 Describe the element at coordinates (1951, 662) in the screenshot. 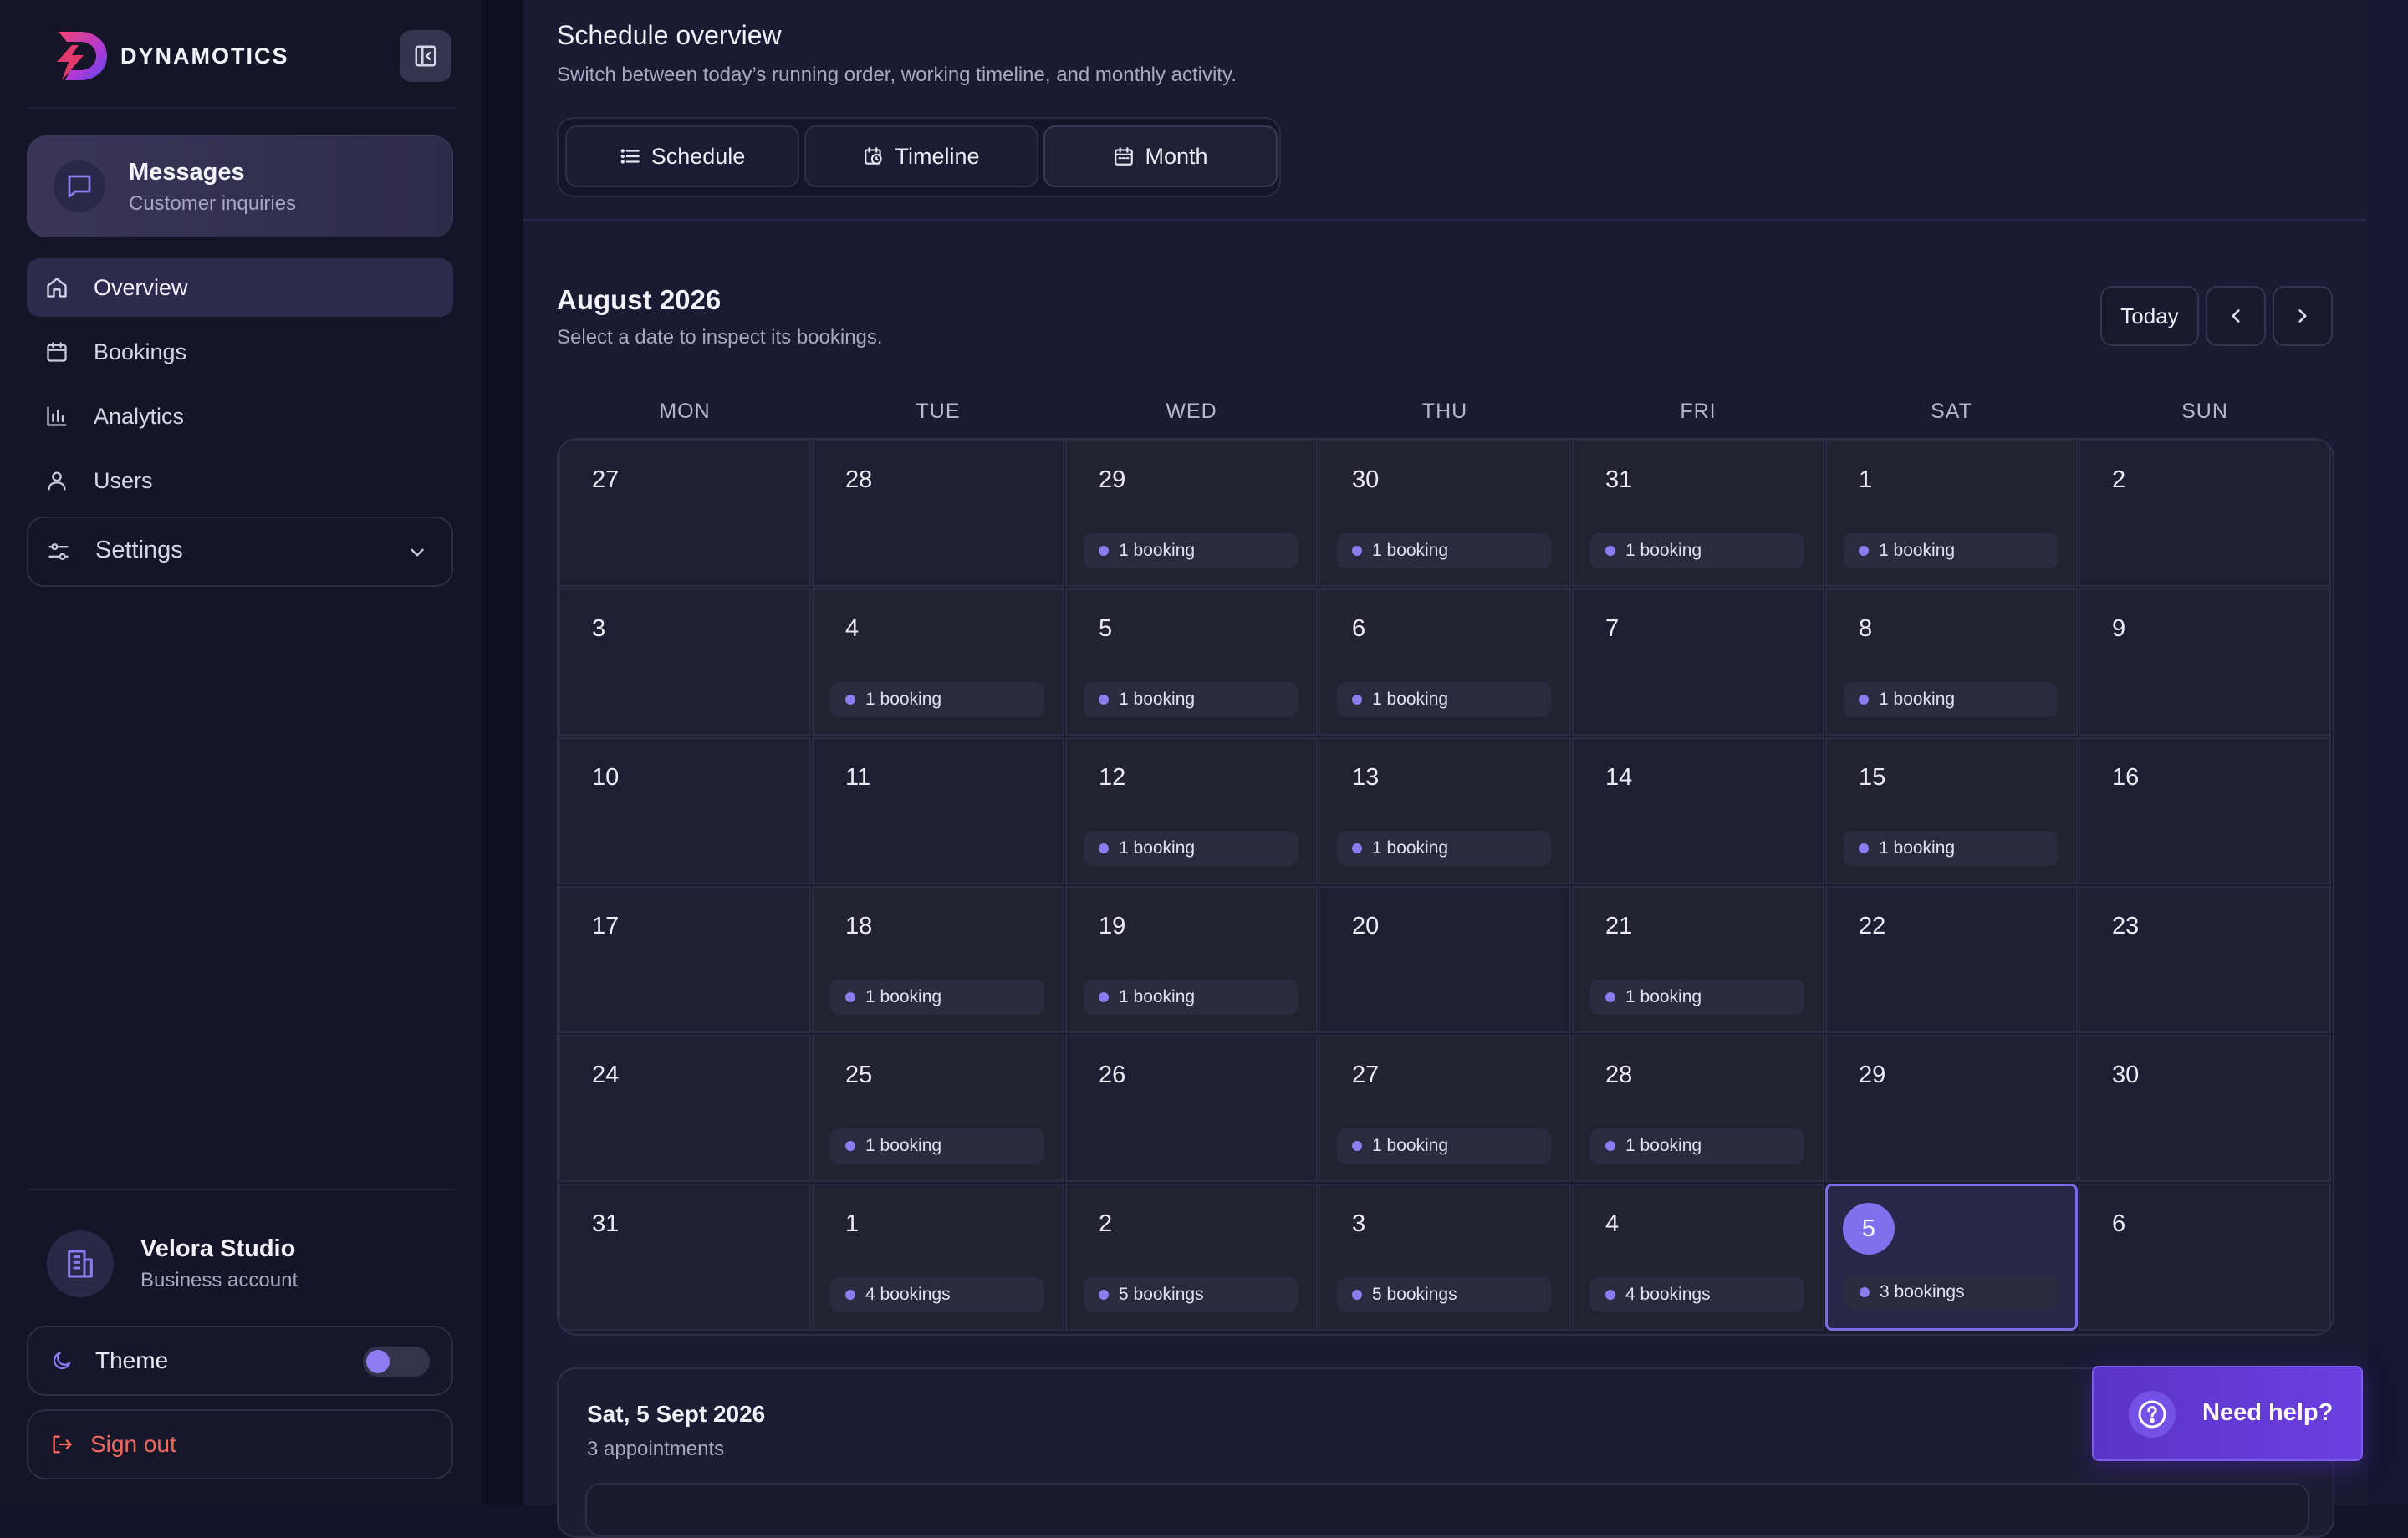

I see `calendar-day: 8 1 booking` at that location.